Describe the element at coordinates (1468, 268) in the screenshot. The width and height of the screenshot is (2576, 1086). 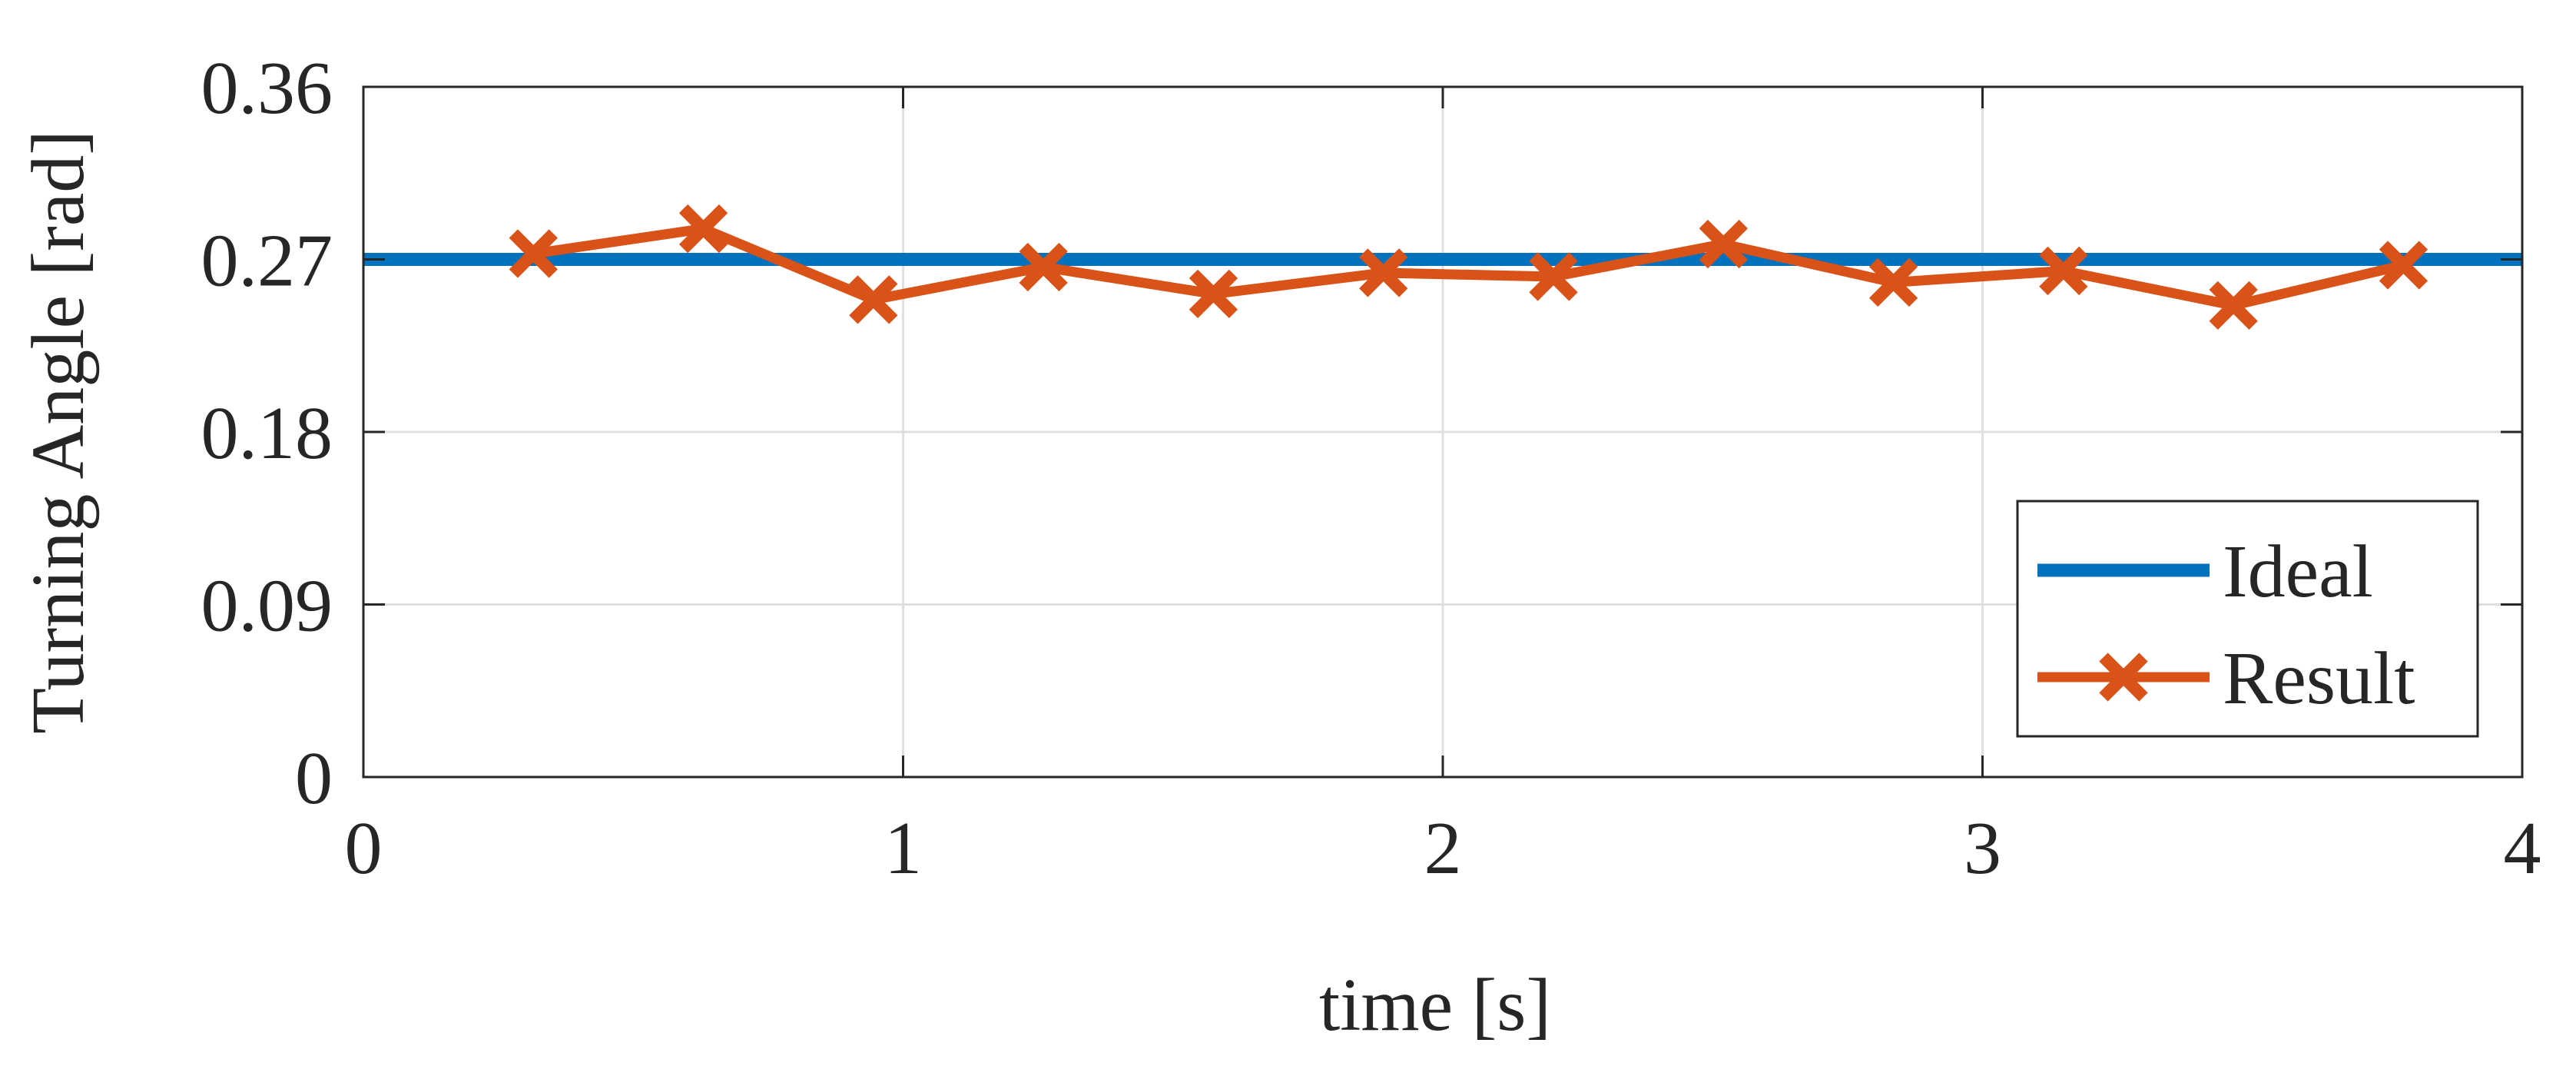
I see `series-line` at that location.